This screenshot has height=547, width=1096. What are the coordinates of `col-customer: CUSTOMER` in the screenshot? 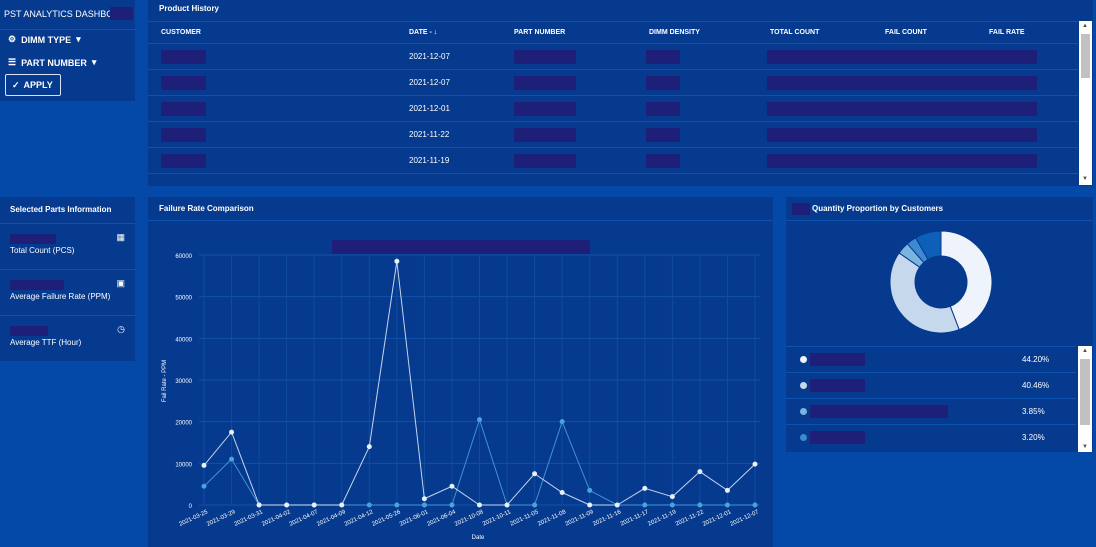 It's located at (181, 32).